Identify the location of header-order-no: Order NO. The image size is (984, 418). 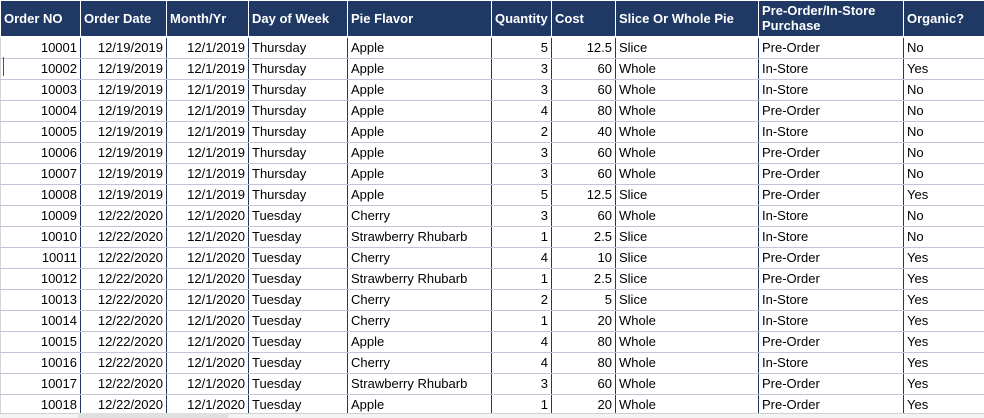
(40, 19).